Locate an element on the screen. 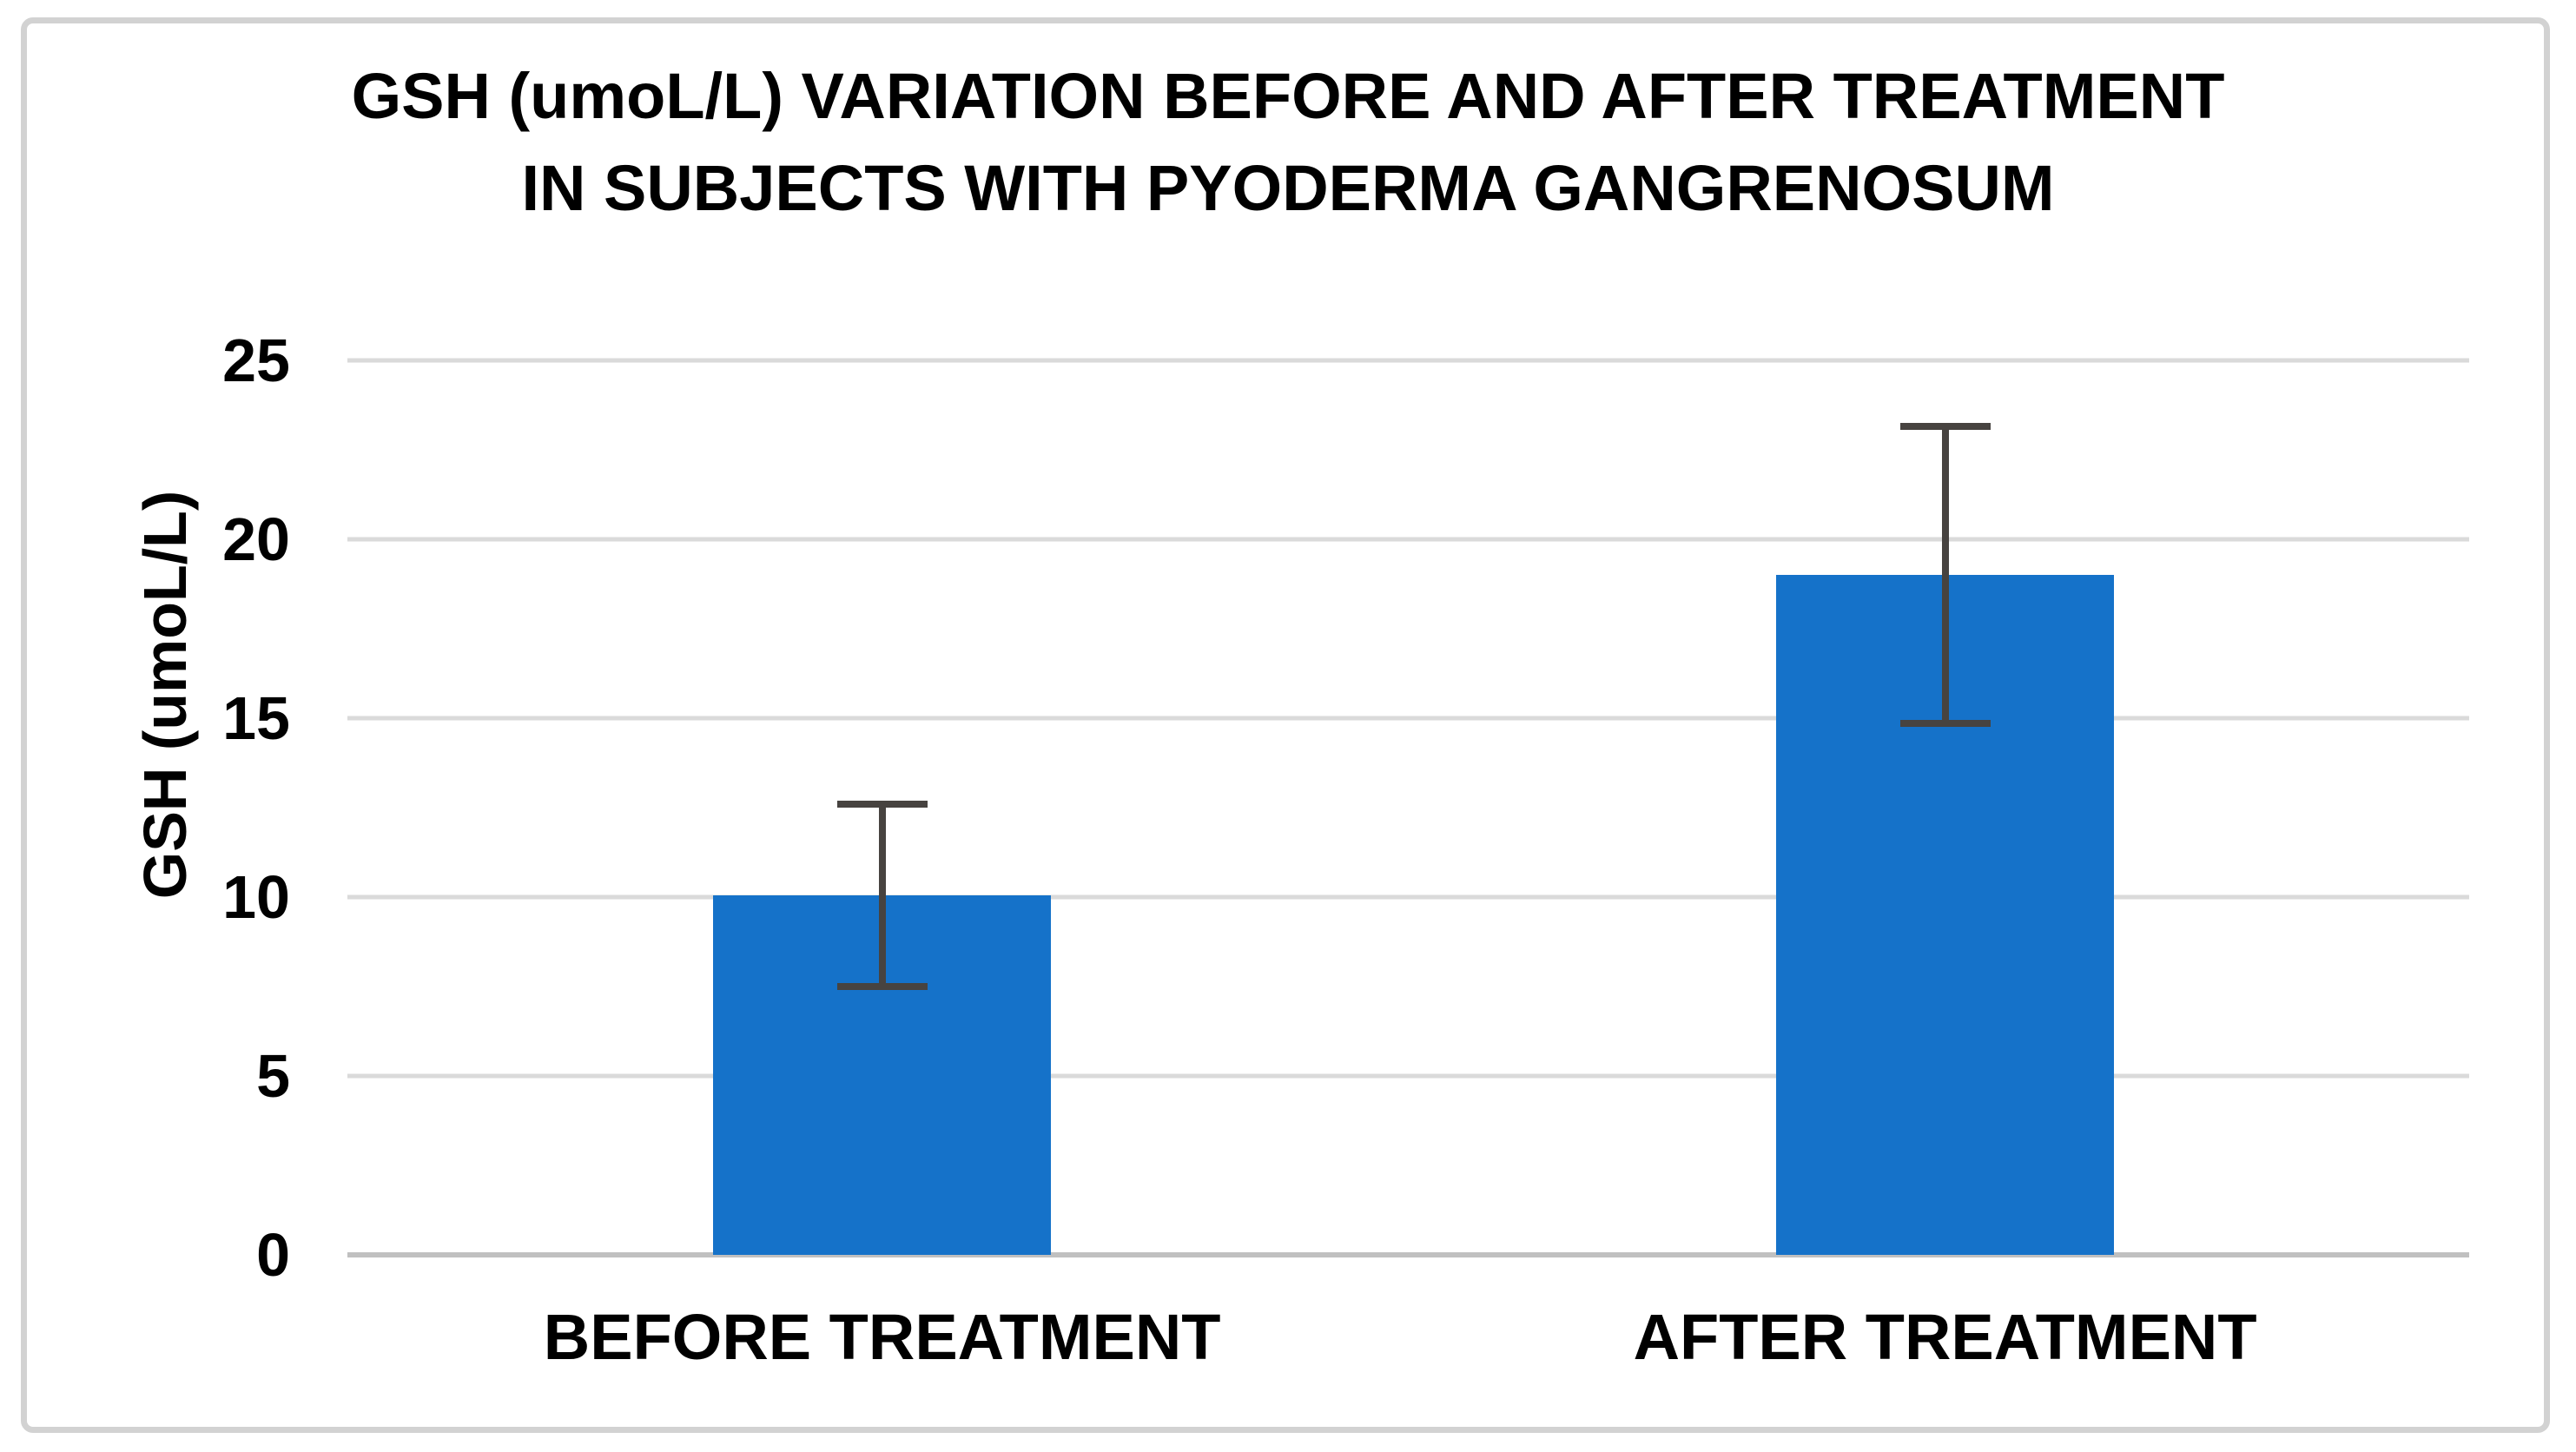 This screenshot has height=1452, width=2576. category-label: AFTER TREATMENT is located at coordinates (1945, 1337).